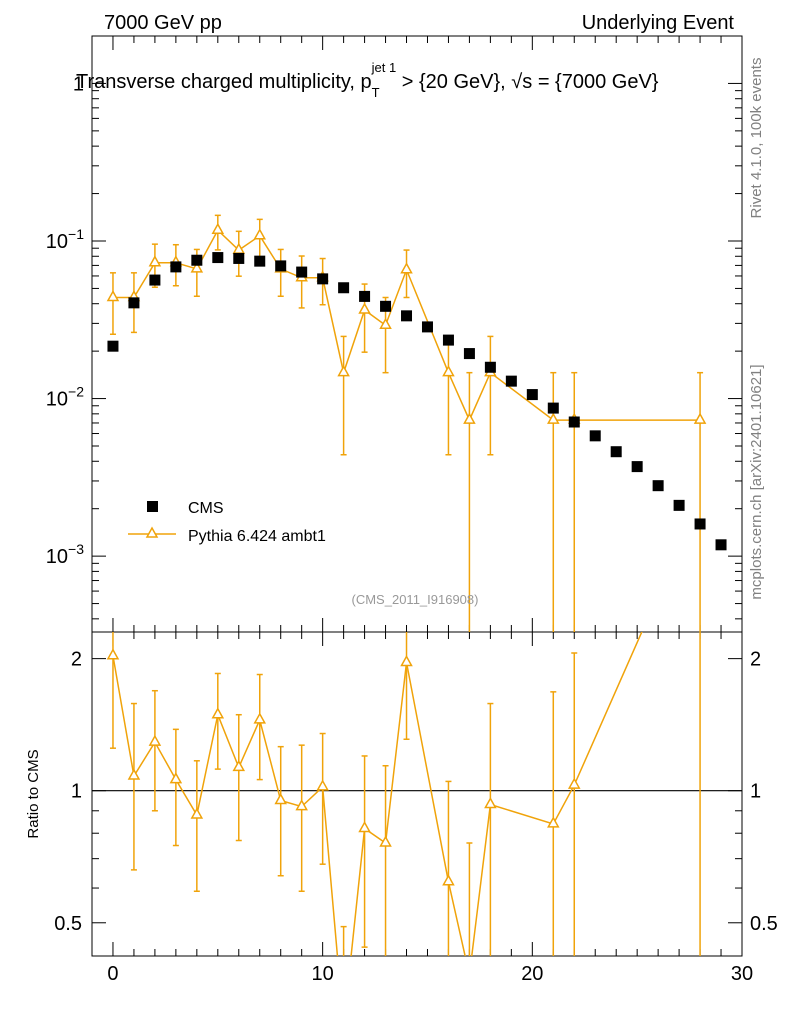  What do you see at coordinates (65, 554) in the screenshot?
I see `y-tick-label-main: 10⁻³` at bounding box center [65, 554].